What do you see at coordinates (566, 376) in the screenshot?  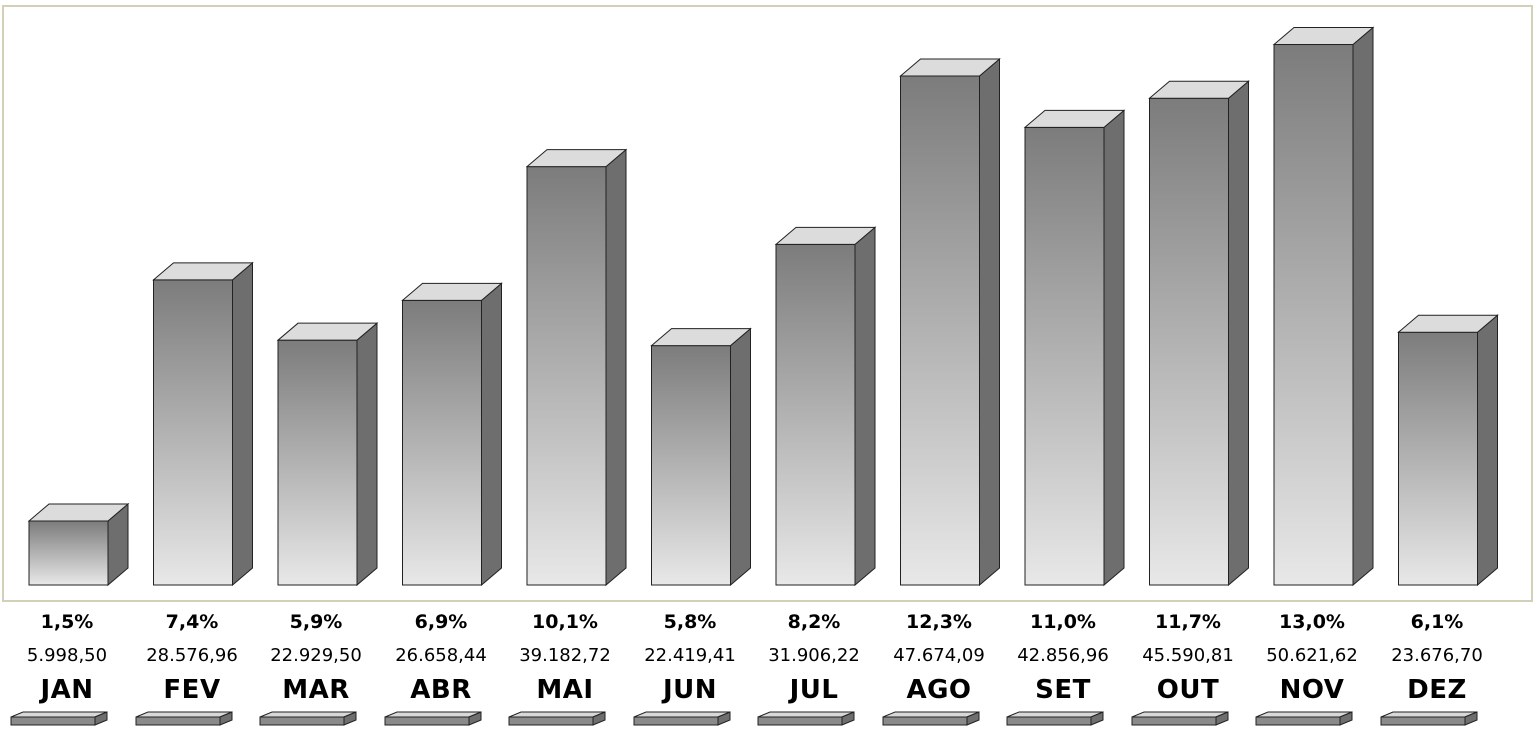 I see `bar-mai` at bounding box center [566, 376].